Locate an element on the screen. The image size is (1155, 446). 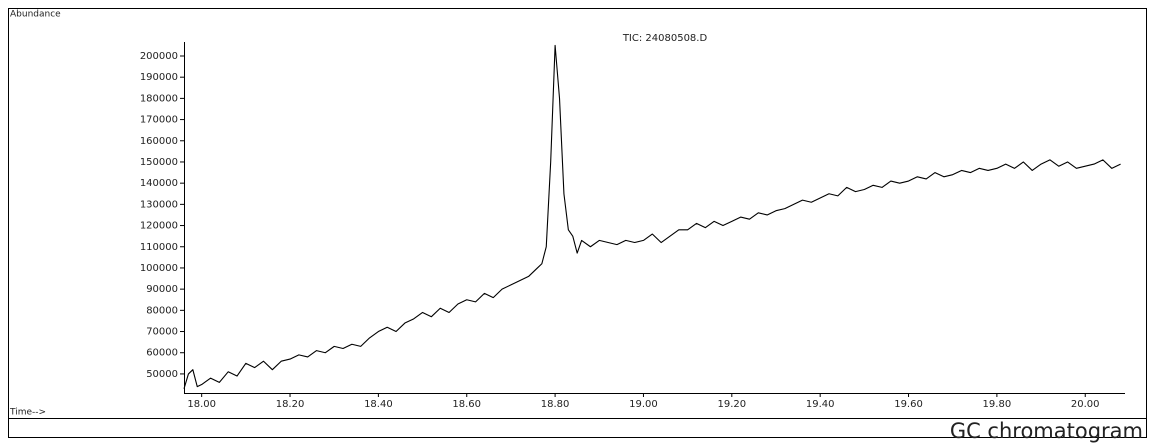
y-tick-label: 150000 is located at coordinates (159, 162).